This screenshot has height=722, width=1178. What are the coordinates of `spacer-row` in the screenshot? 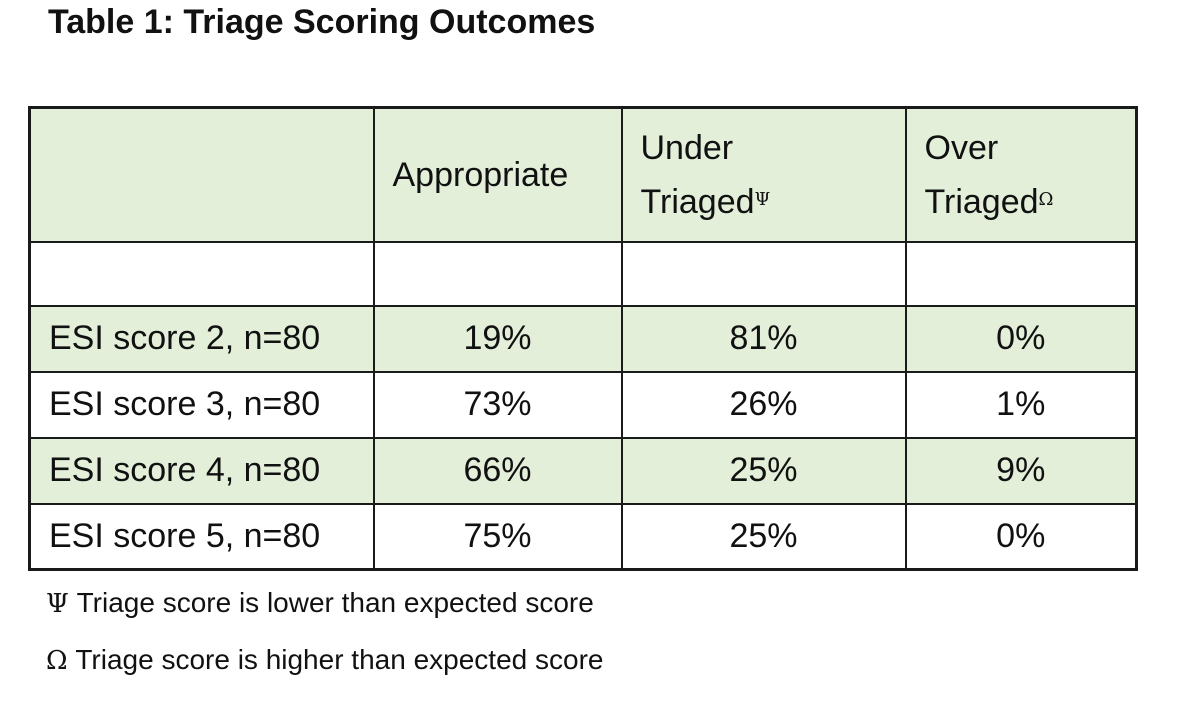 It's located at (583, 273).